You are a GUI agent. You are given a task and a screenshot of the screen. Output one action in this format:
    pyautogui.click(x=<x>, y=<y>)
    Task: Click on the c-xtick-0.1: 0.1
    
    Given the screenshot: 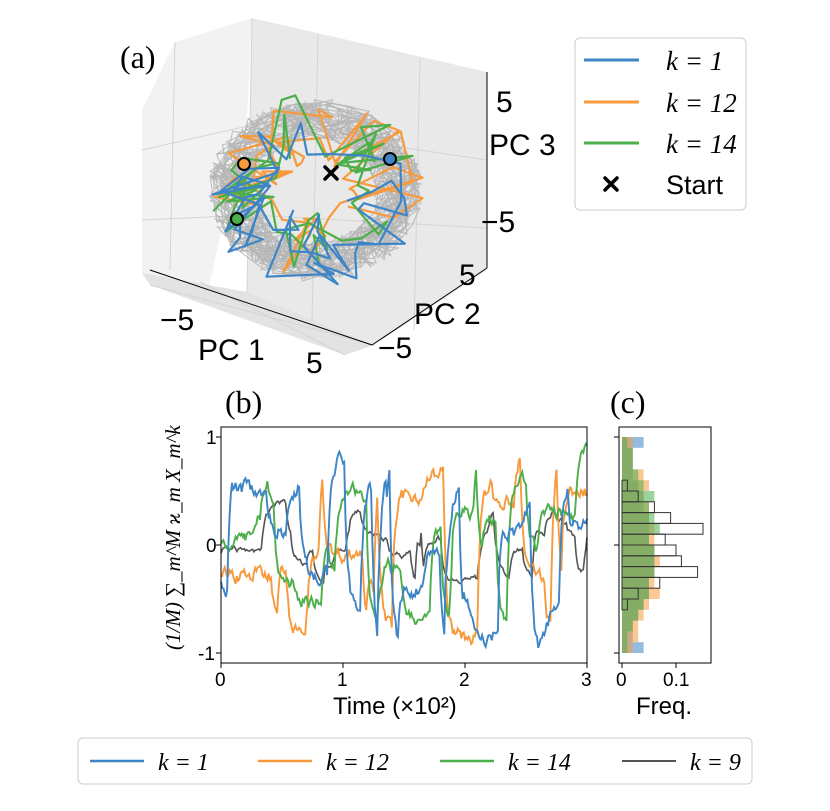 What is the action you would take?
    pyautogui.click(x=676, y=680)
    